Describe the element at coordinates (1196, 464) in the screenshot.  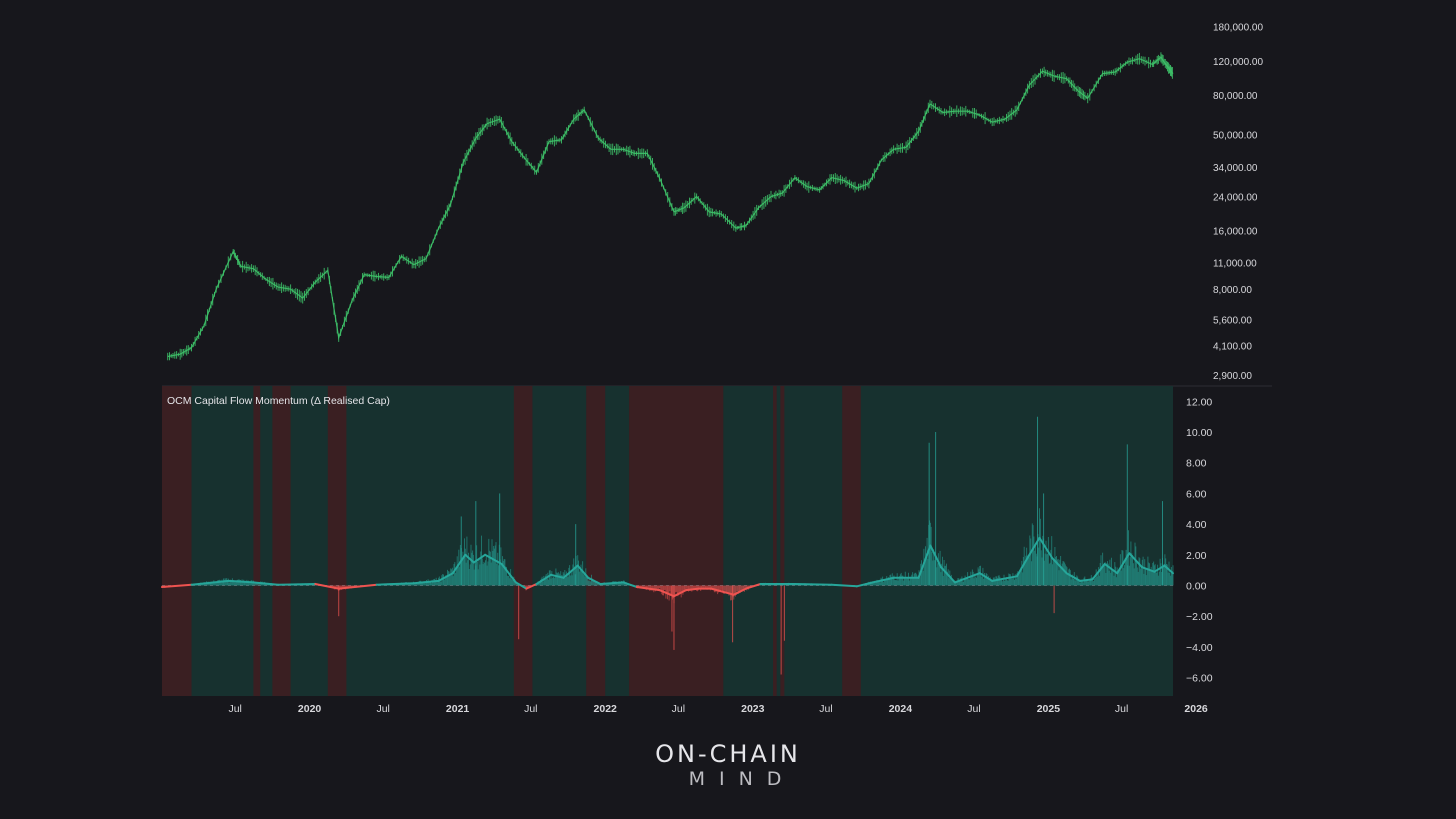
I see `momentum-tick-label-2: 8.00` at that location.